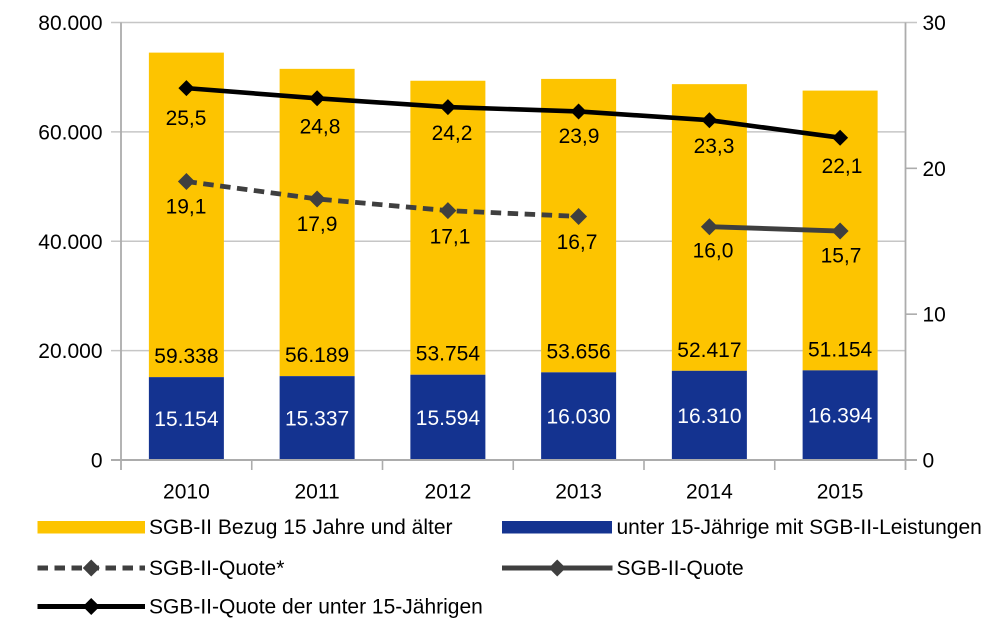  I want to click on svg-text: 52.417, so click(709, 350).